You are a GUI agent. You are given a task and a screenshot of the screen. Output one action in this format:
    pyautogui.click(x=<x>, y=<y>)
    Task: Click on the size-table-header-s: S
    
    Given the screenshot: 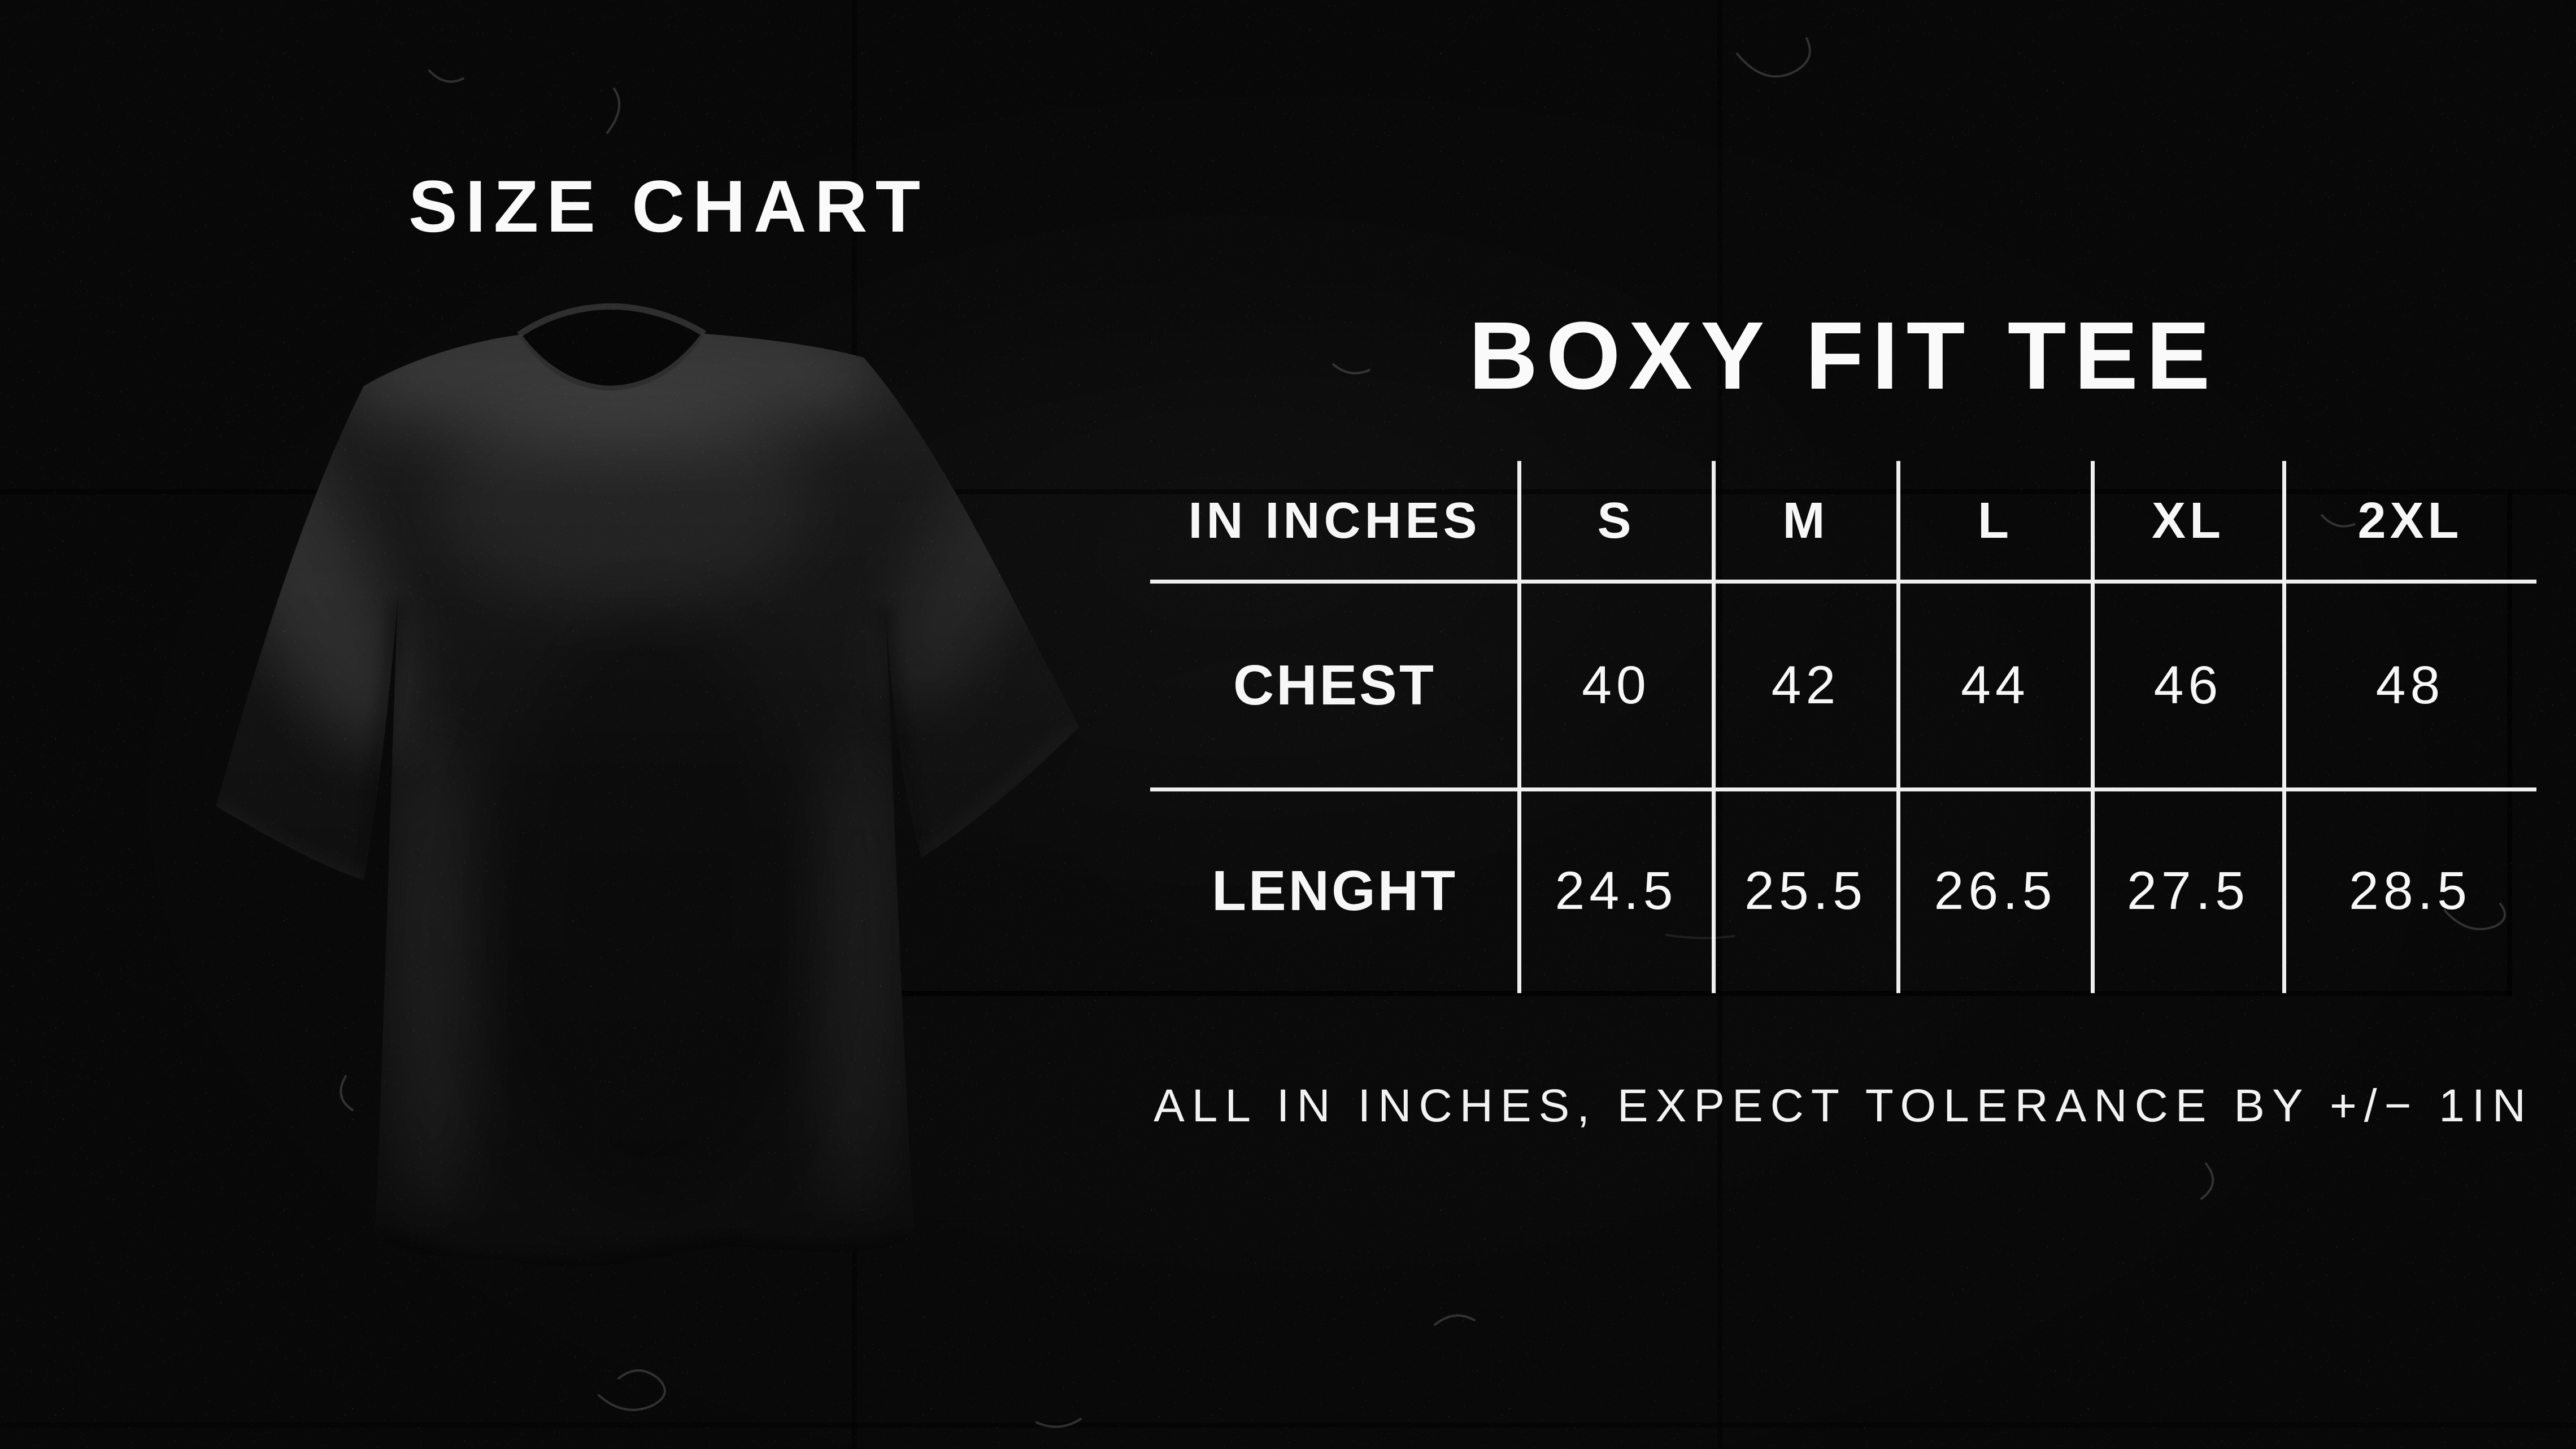 What is the action you would take?
    pyautogui.click(x=1616, y=521)
    